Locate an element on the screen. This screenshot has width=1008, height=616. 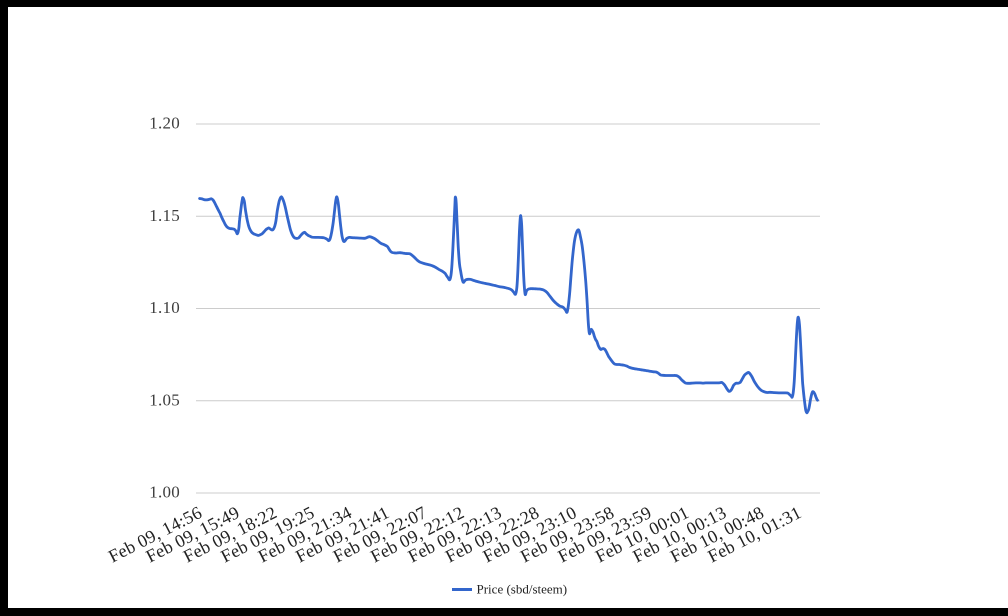
svg-text: 1.00 is located at coordinates (164, 492).